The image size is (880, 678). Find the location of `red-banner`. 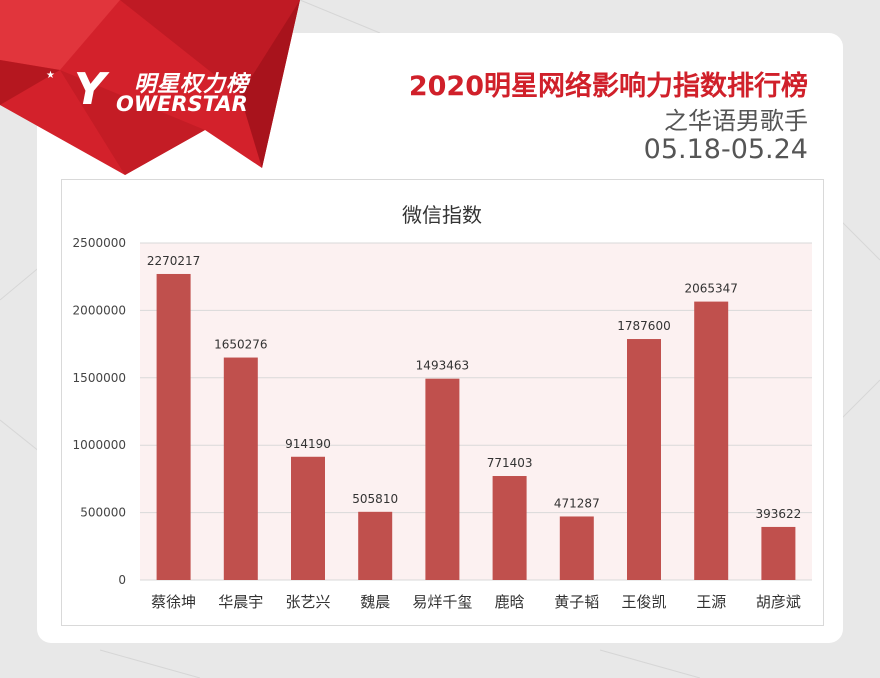

red-banner is located at coordinates (150, 87).